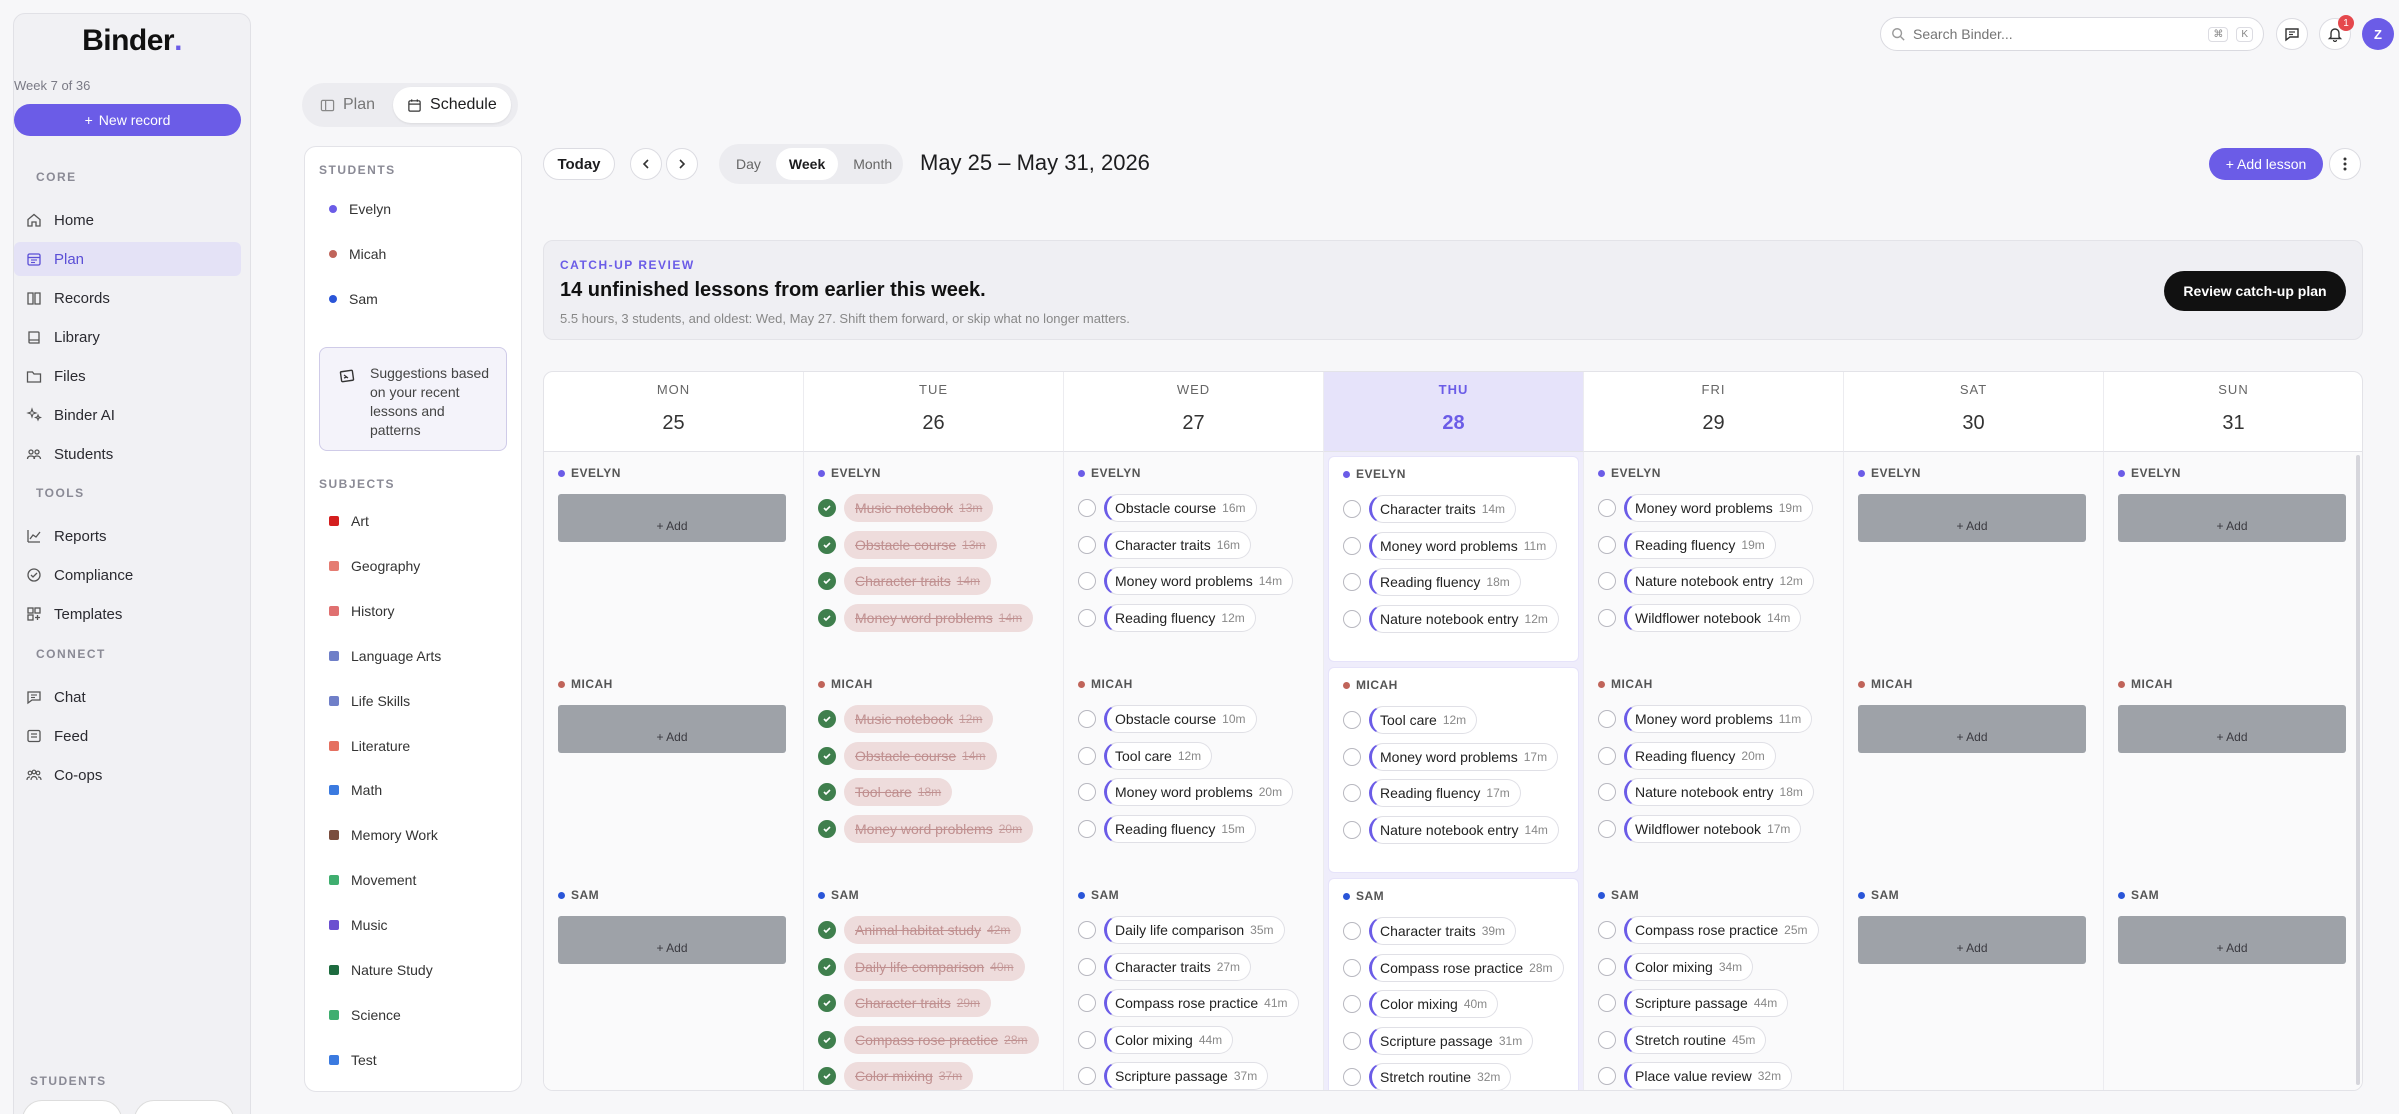 The width and height of the screenshot is (2399, 1114). Describe the element at coordinates (1186, 792) in the screenshot. I see `lesson-item: Money word problems 20m` at that location.